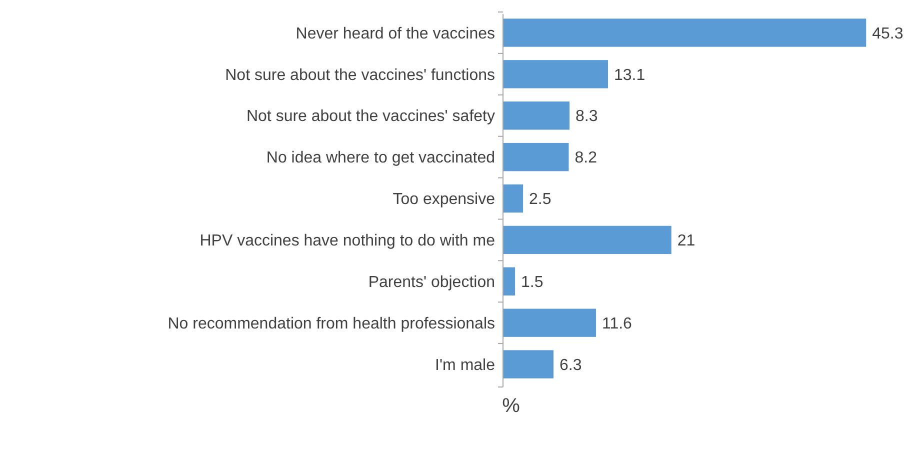 This screenshot has height=472, width=913. Describe the element at coordinates (686, 241) in the screenshot. I see `data-label: 21` at that location.